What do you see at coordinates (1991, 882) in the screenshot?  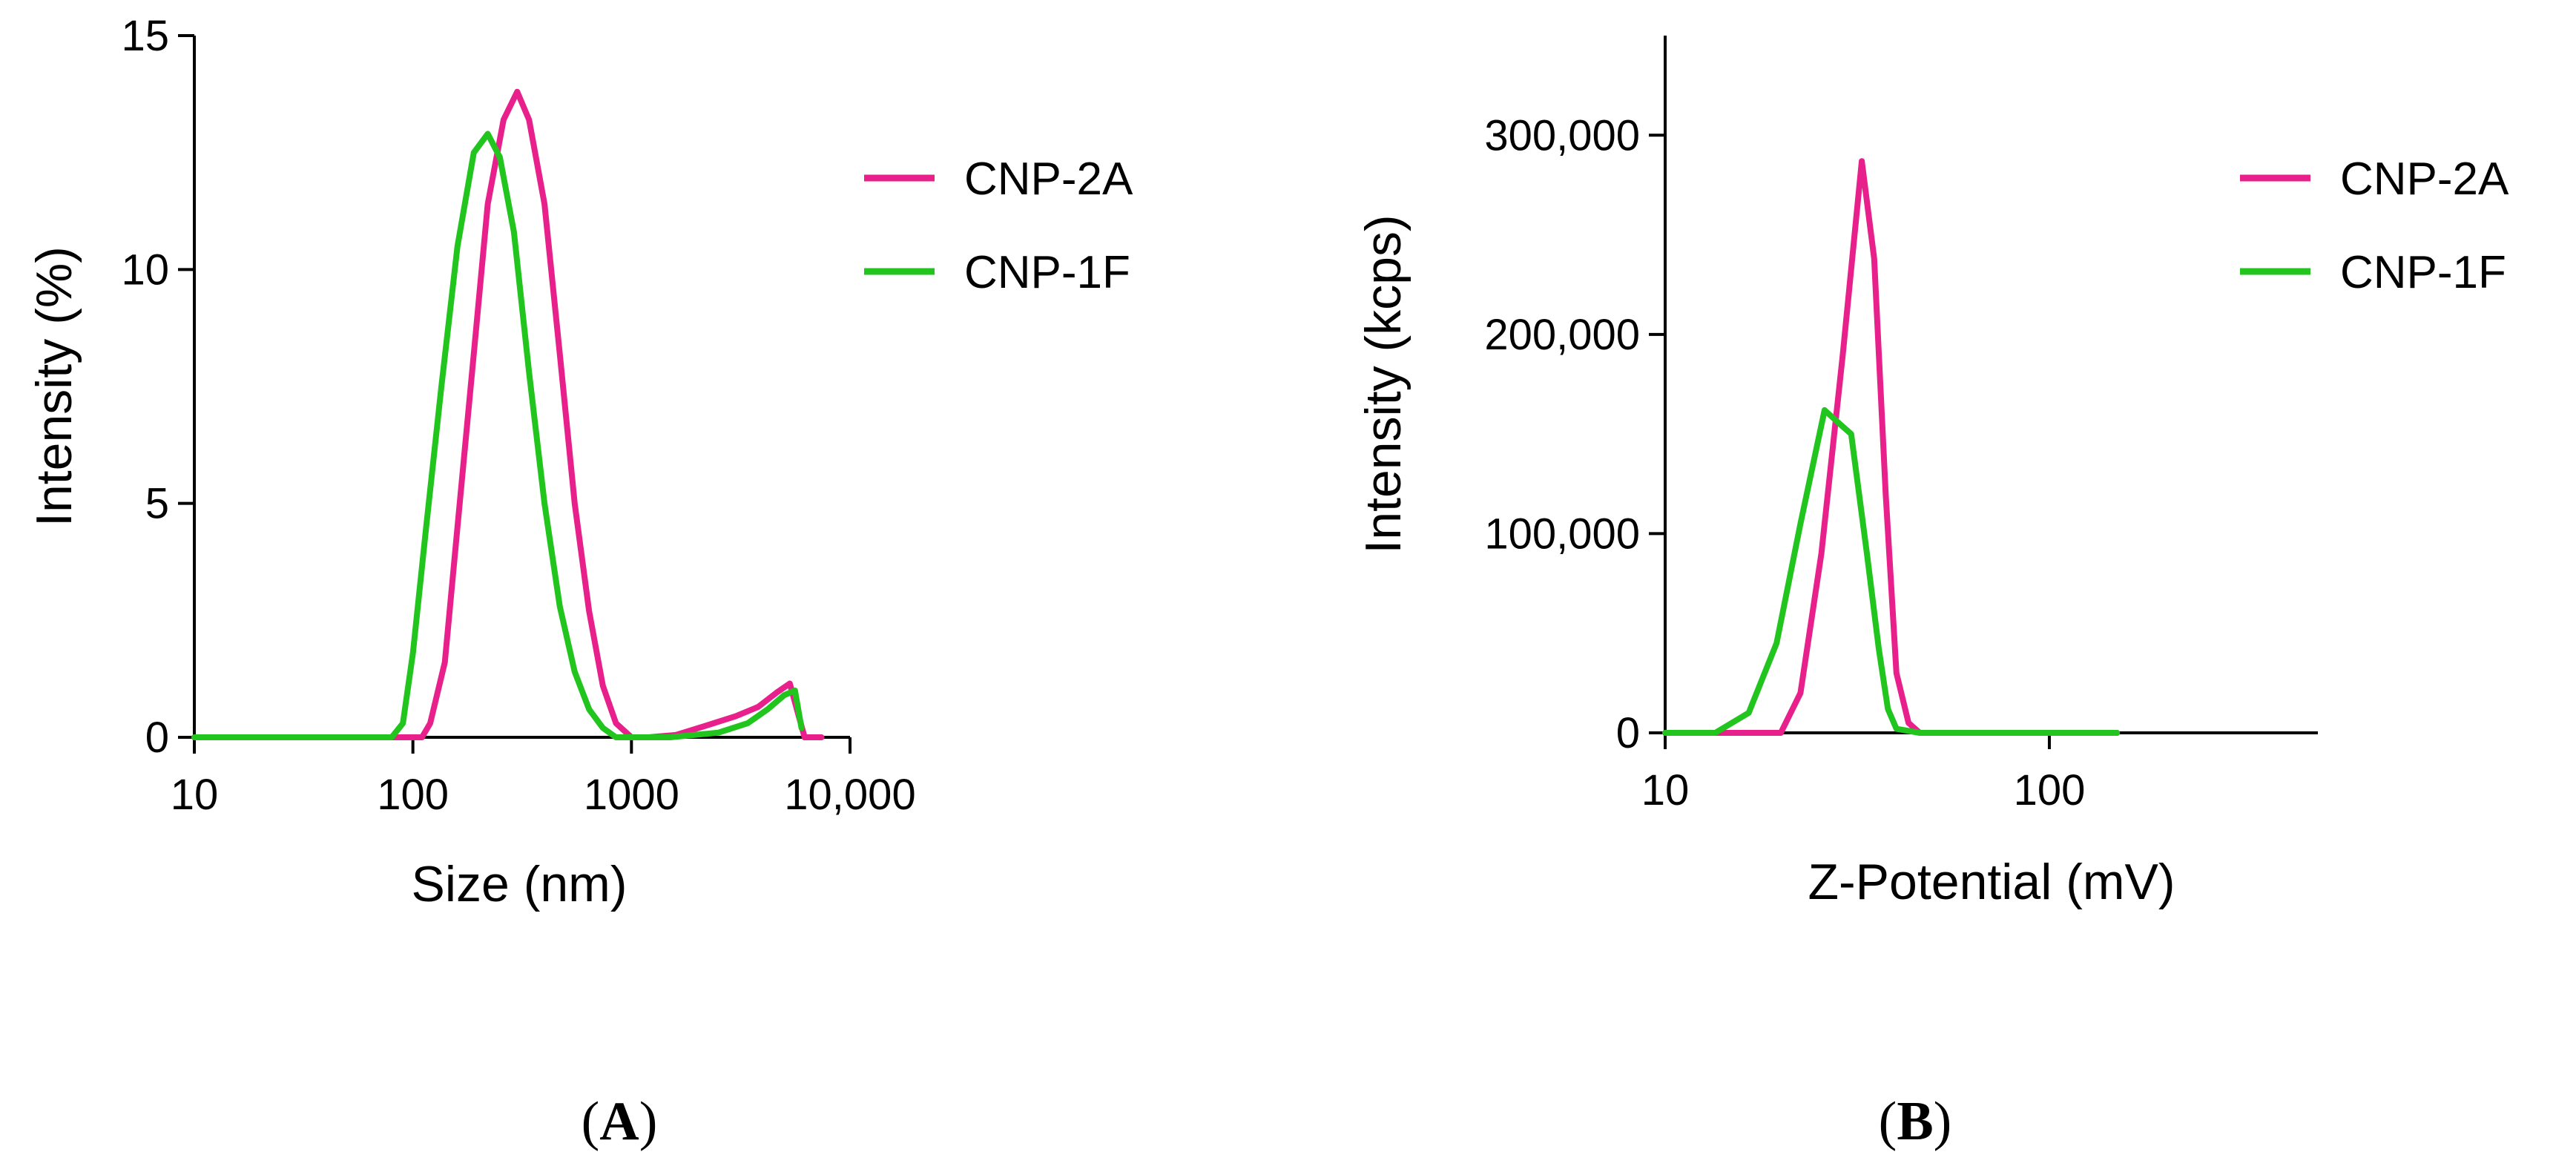 I see `x-axis-title-b: Z-Potential (mV)` at bounding box center [1991, 882].